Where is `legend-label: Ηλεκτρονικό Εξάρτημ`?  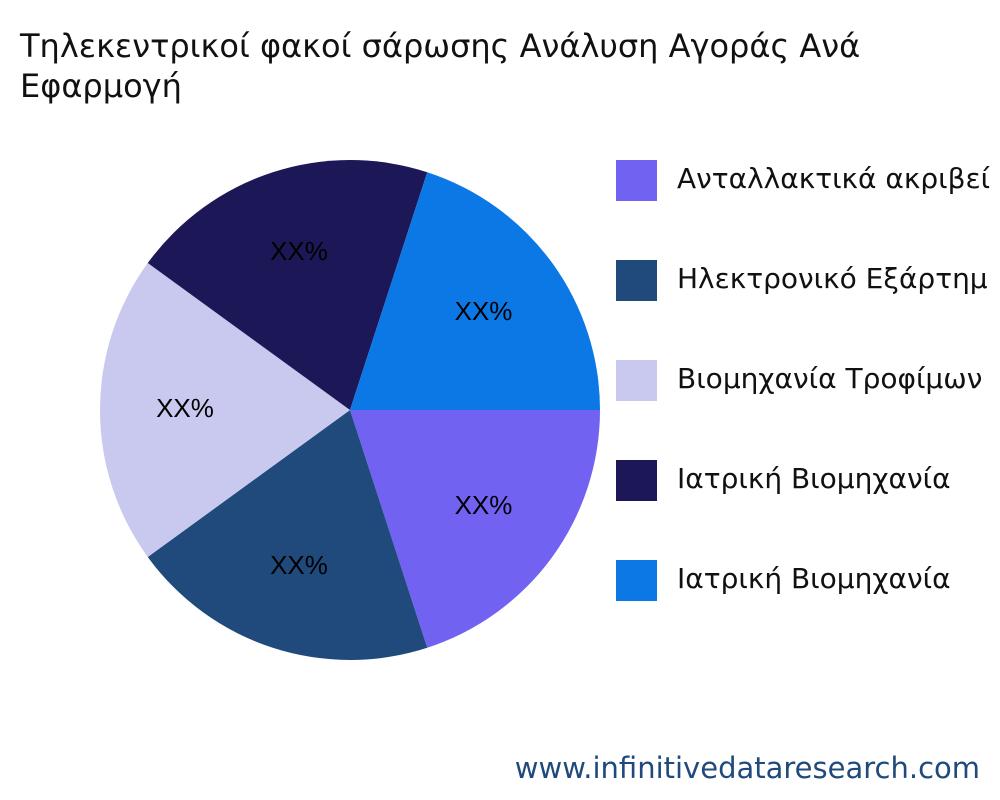 legend-label: Ηλεκτρονικό Εξάρτημ is located at coordinates (832, 278).